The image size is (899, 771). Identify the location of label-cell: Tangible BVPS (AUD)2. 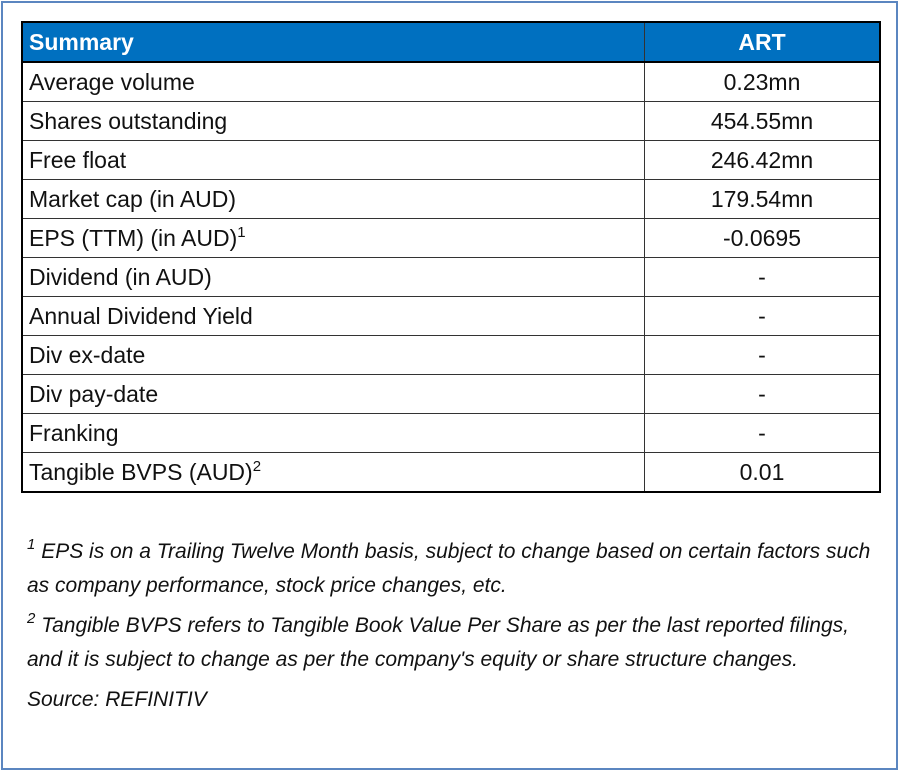
(333, 472).